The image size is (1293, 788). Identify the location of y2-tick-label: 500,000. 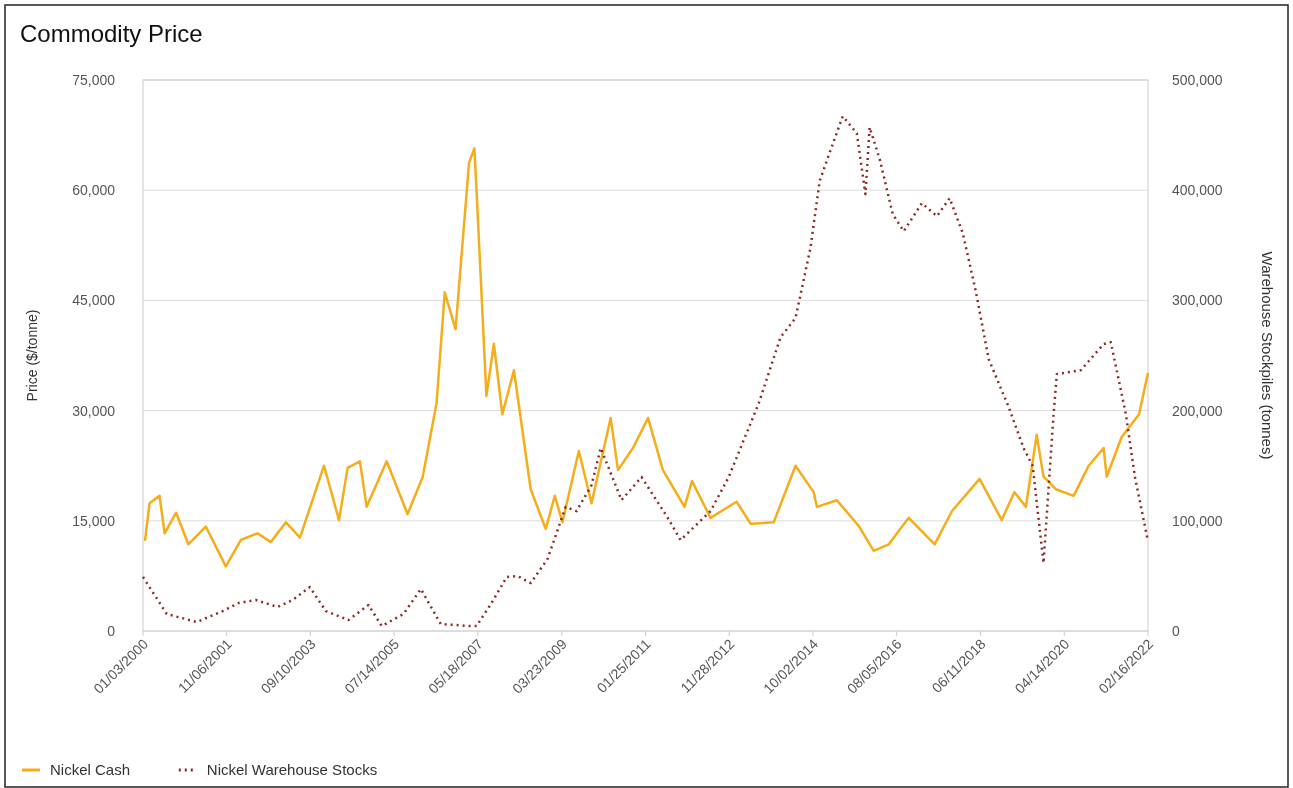
(1197, 80).